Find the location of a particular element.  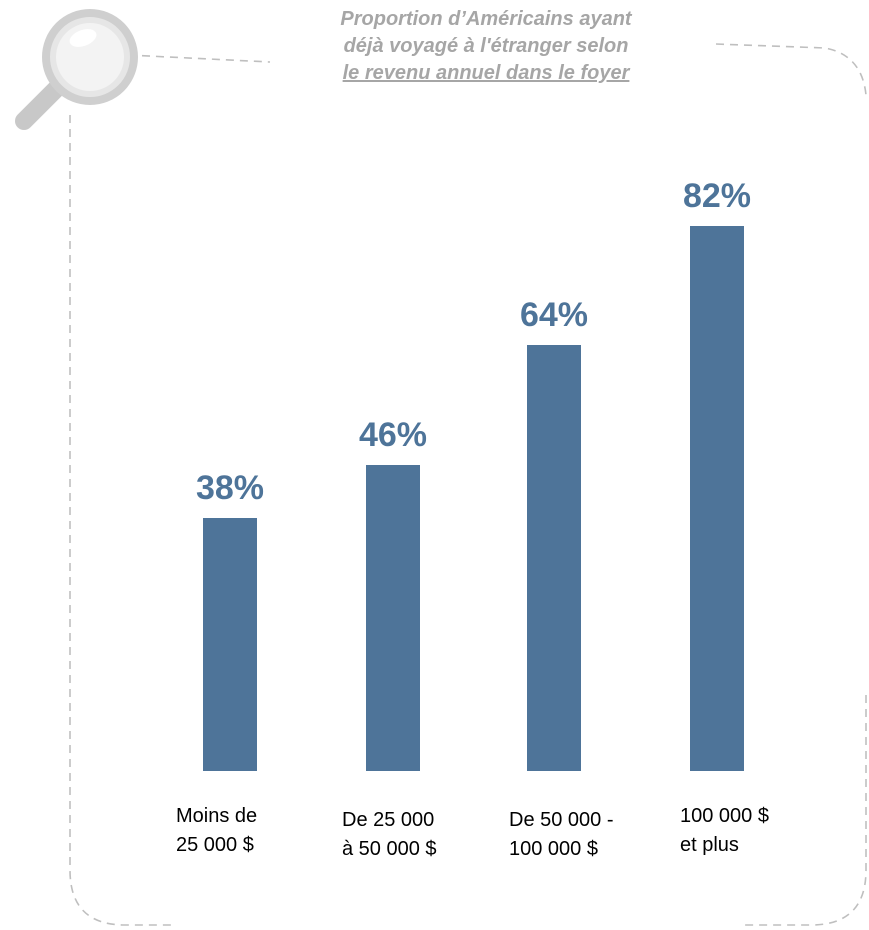

category-label-3: De 50 000 - 100 000 $ is located at coordinates (579, 835).